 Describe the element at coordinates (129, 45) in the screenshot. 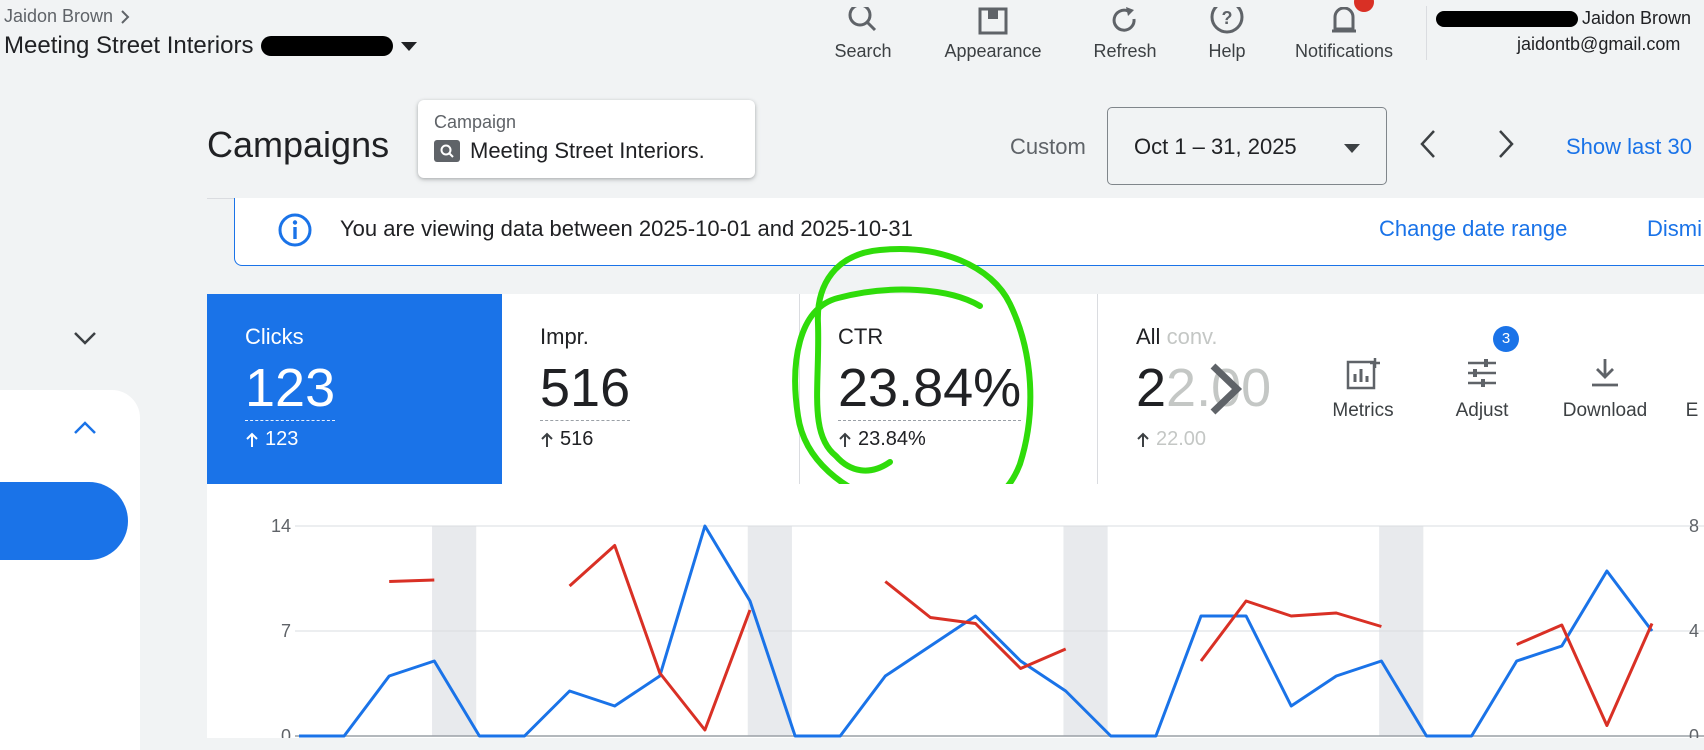

I see `account-title: Meeting Street Interiors` at that location.